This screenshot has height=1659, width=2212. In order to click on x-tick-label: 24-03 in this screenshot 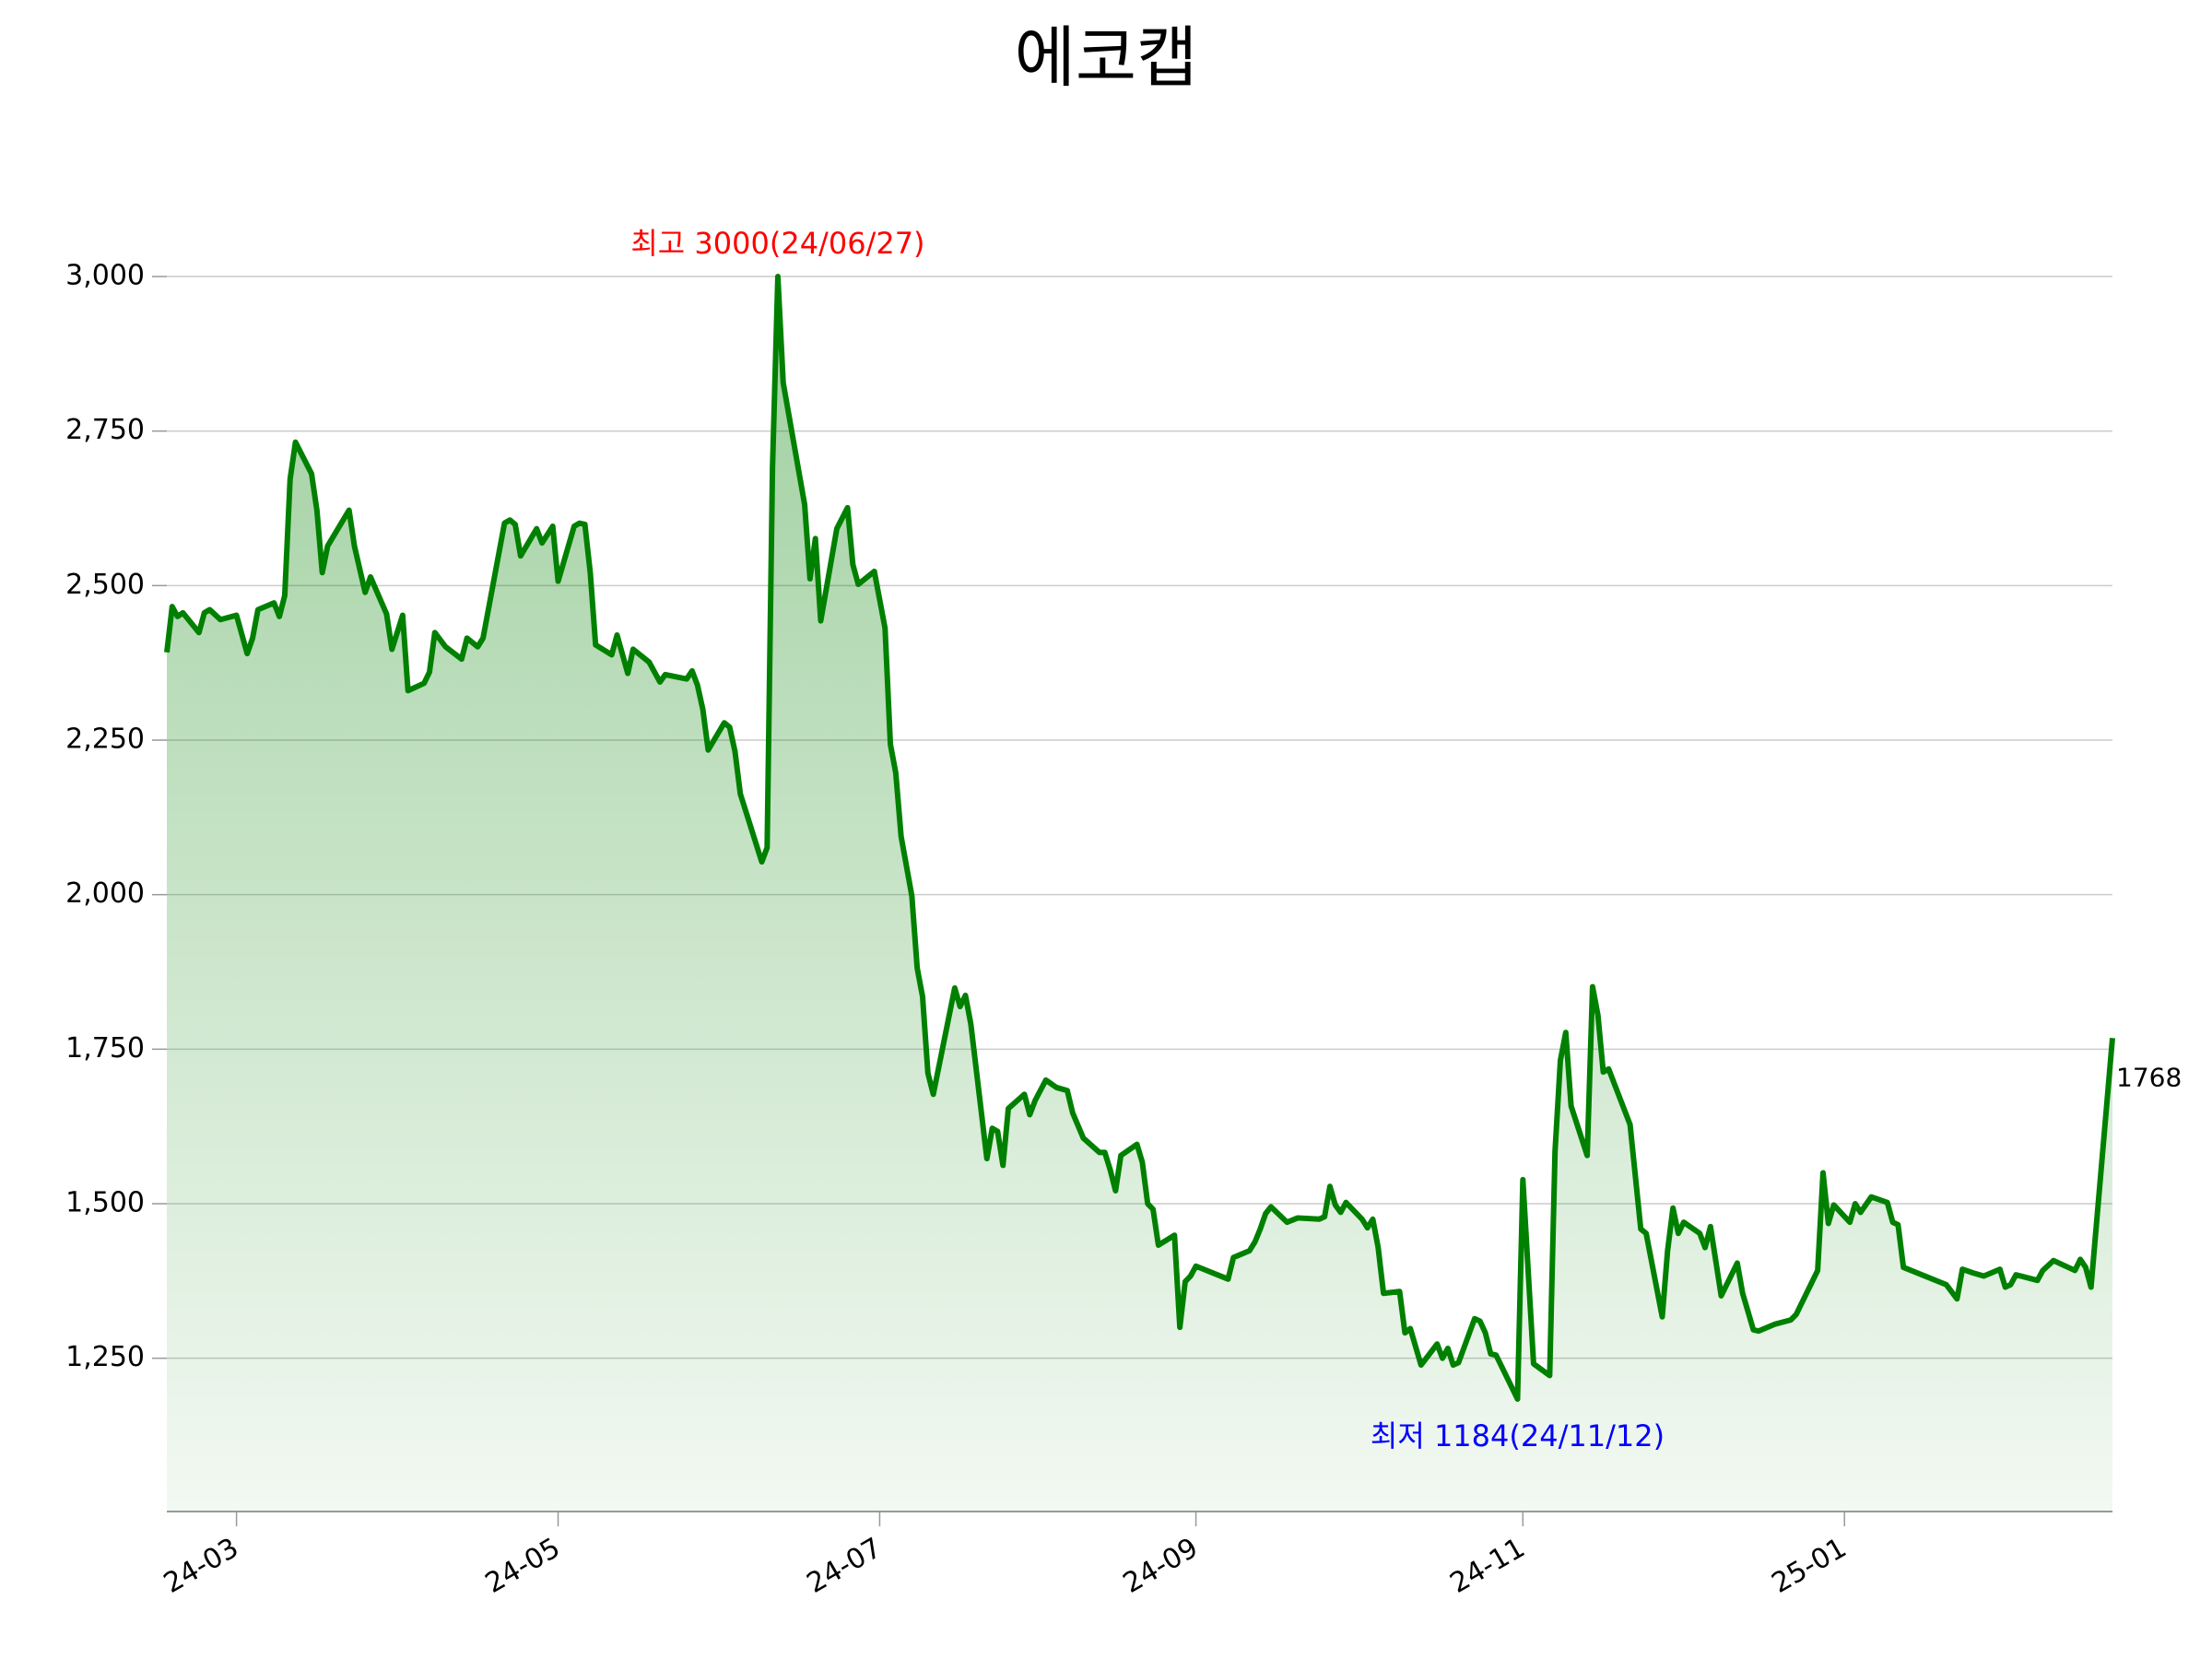, I will do `click(201, 1566)`.